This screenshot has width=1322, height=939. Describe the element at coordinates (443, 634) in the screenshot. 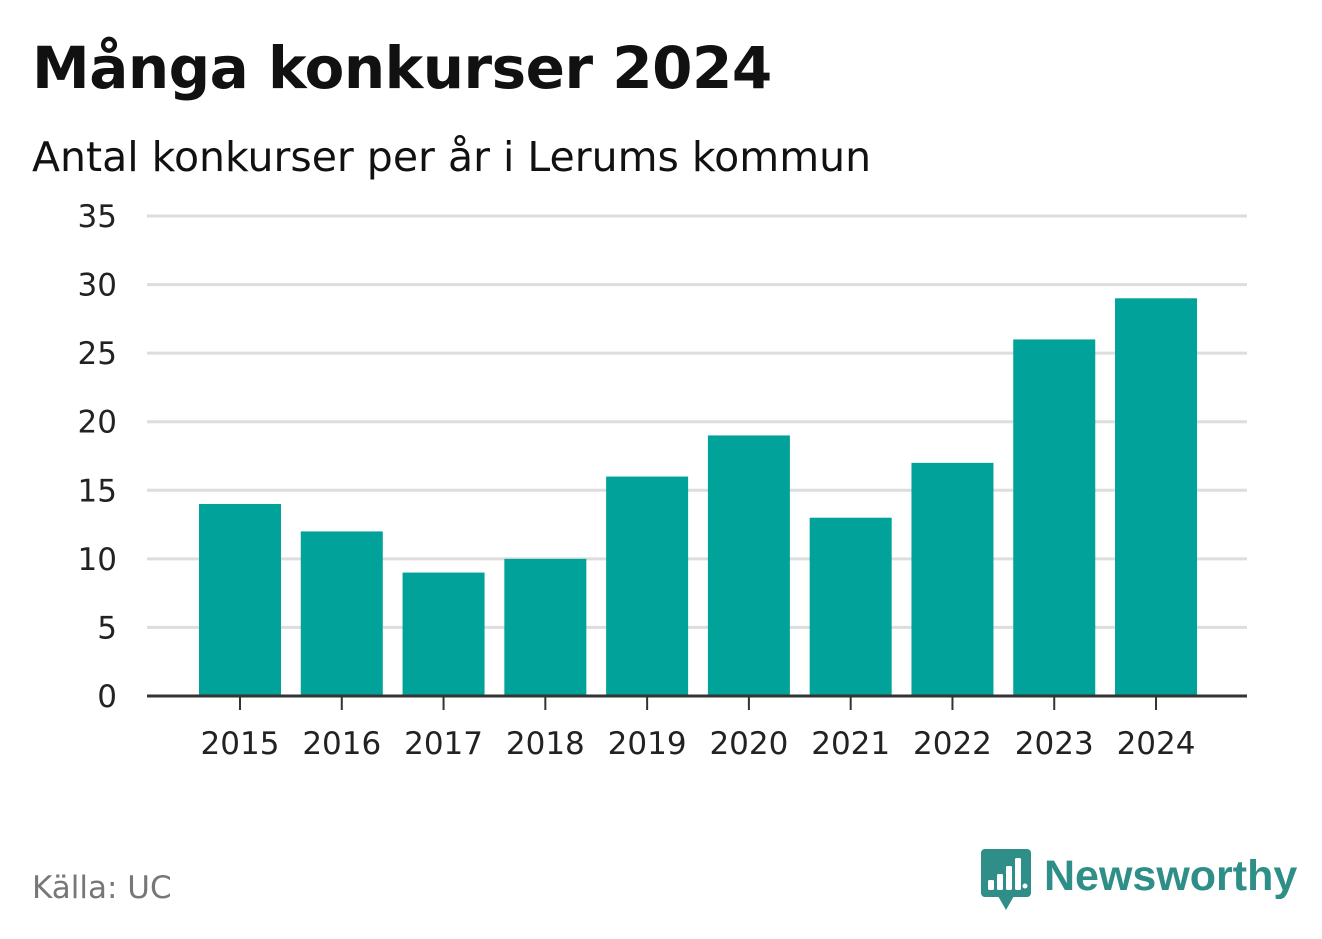

I see `bar-2017` at that location.